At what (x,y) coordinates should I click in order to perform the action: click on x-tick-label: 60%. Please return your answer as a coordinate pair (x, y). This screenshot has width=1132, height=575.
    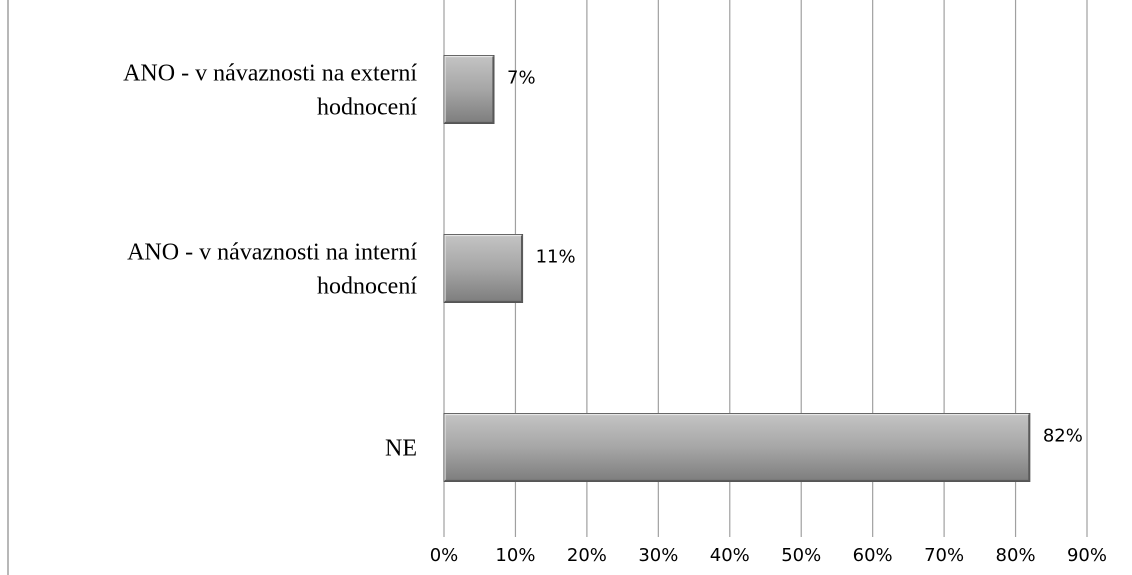
    Looking at the image, I should click on (873, 555).